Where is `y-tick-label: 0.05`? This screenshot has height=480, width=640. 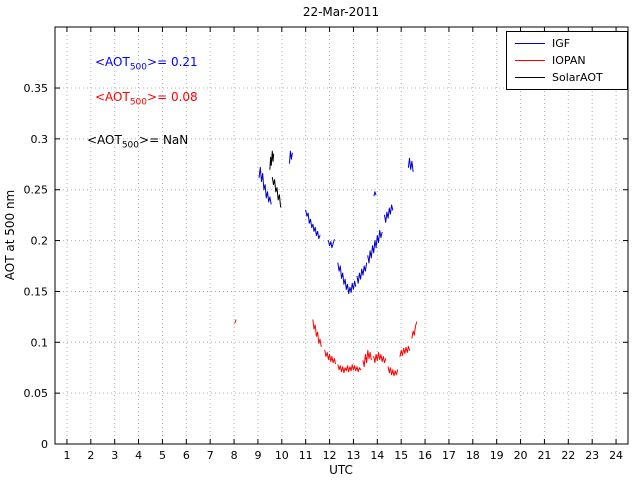 y-tick-label: 0.05 is located at coordinates (36, 393).